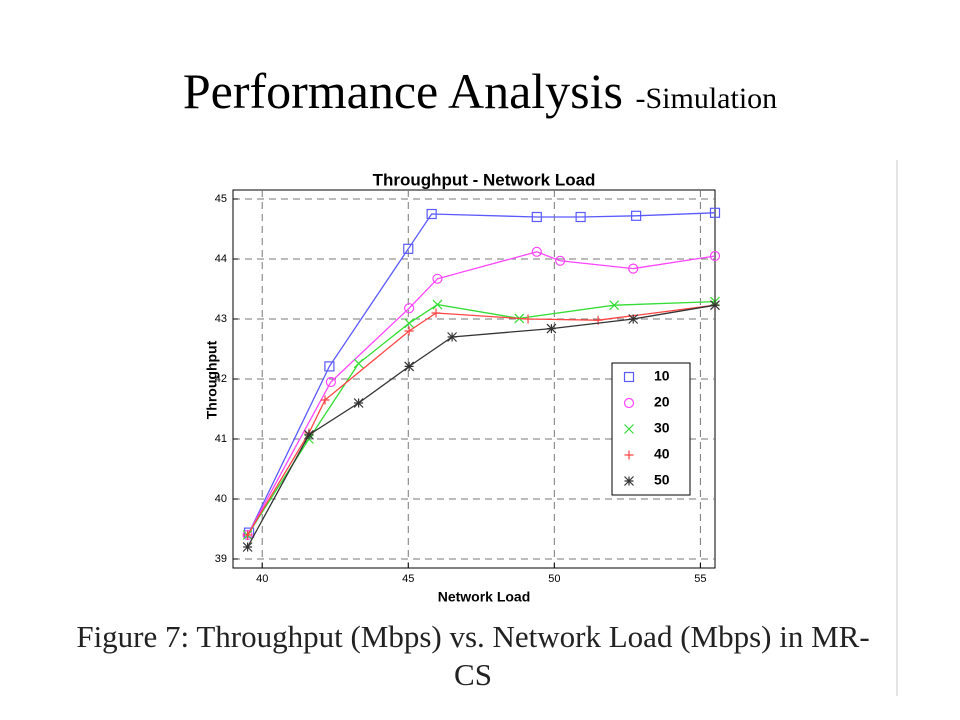 The height and width of the screenshot is (720, 960). Describe the element at coordinates (662, 402) in the screenshot. I see `legend-label: 20` at that location.